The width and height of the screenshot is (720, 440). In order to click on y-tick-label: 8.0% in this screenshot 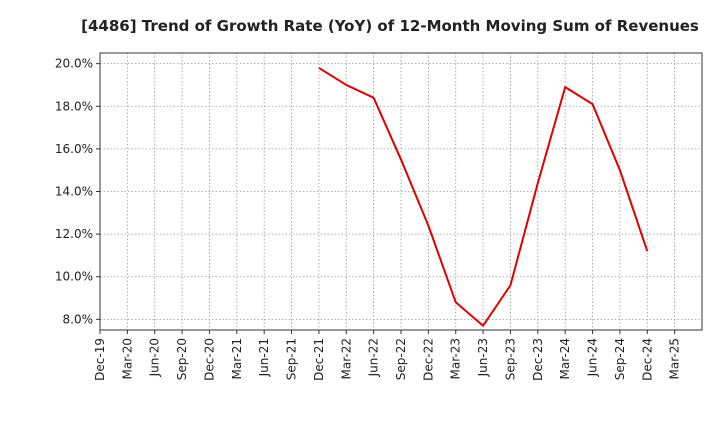, I will do `click(78, 319)`.